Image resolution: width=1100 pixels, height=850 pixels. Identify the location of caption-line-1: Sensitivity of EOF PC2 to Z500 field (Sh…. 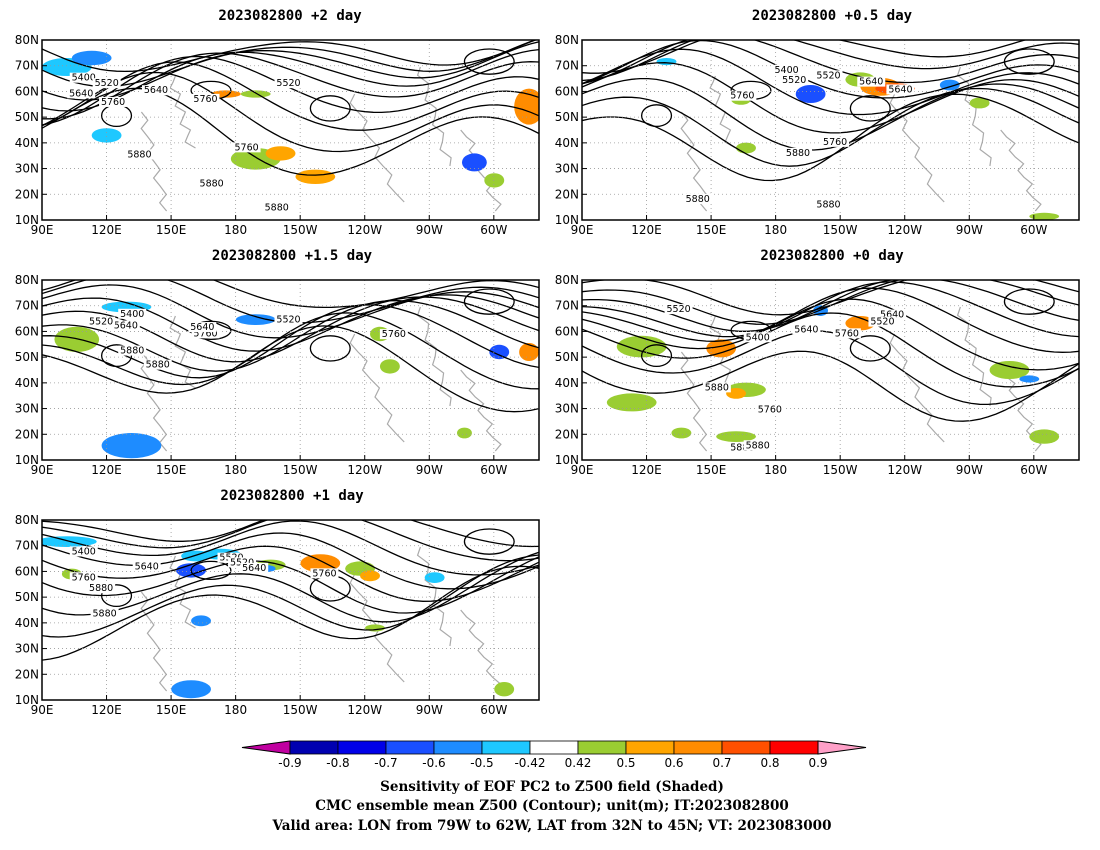
(552, 787).